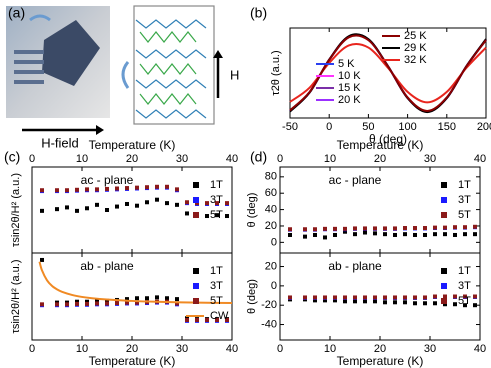 This screenshot has height=368, width=491. I want to click on y-axis-label: τsin2θ/H² (a.u.), so click(16, 296).